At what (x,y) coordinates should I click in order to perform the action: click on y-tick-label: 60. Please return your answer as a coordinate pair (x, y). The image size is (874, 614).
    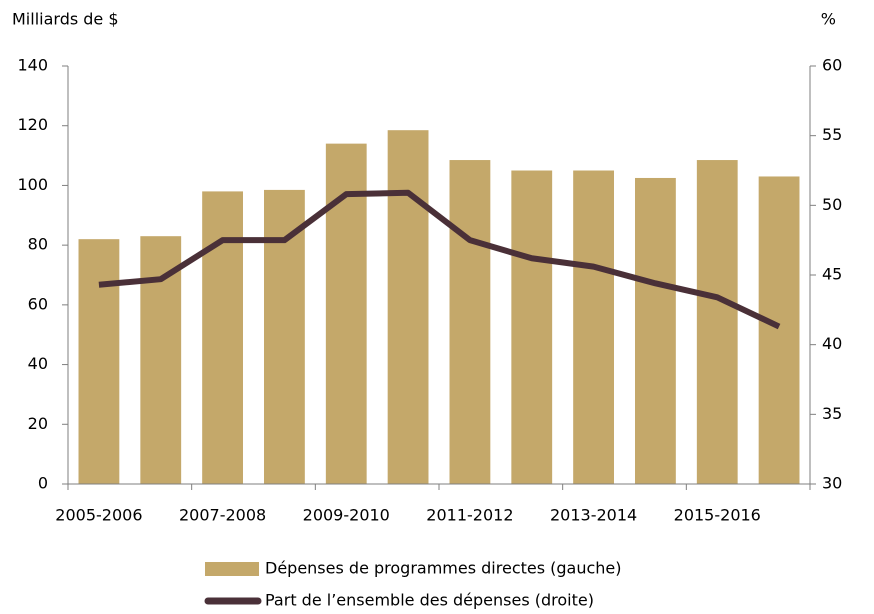
    Looking at the image, I should click on (38, 303).